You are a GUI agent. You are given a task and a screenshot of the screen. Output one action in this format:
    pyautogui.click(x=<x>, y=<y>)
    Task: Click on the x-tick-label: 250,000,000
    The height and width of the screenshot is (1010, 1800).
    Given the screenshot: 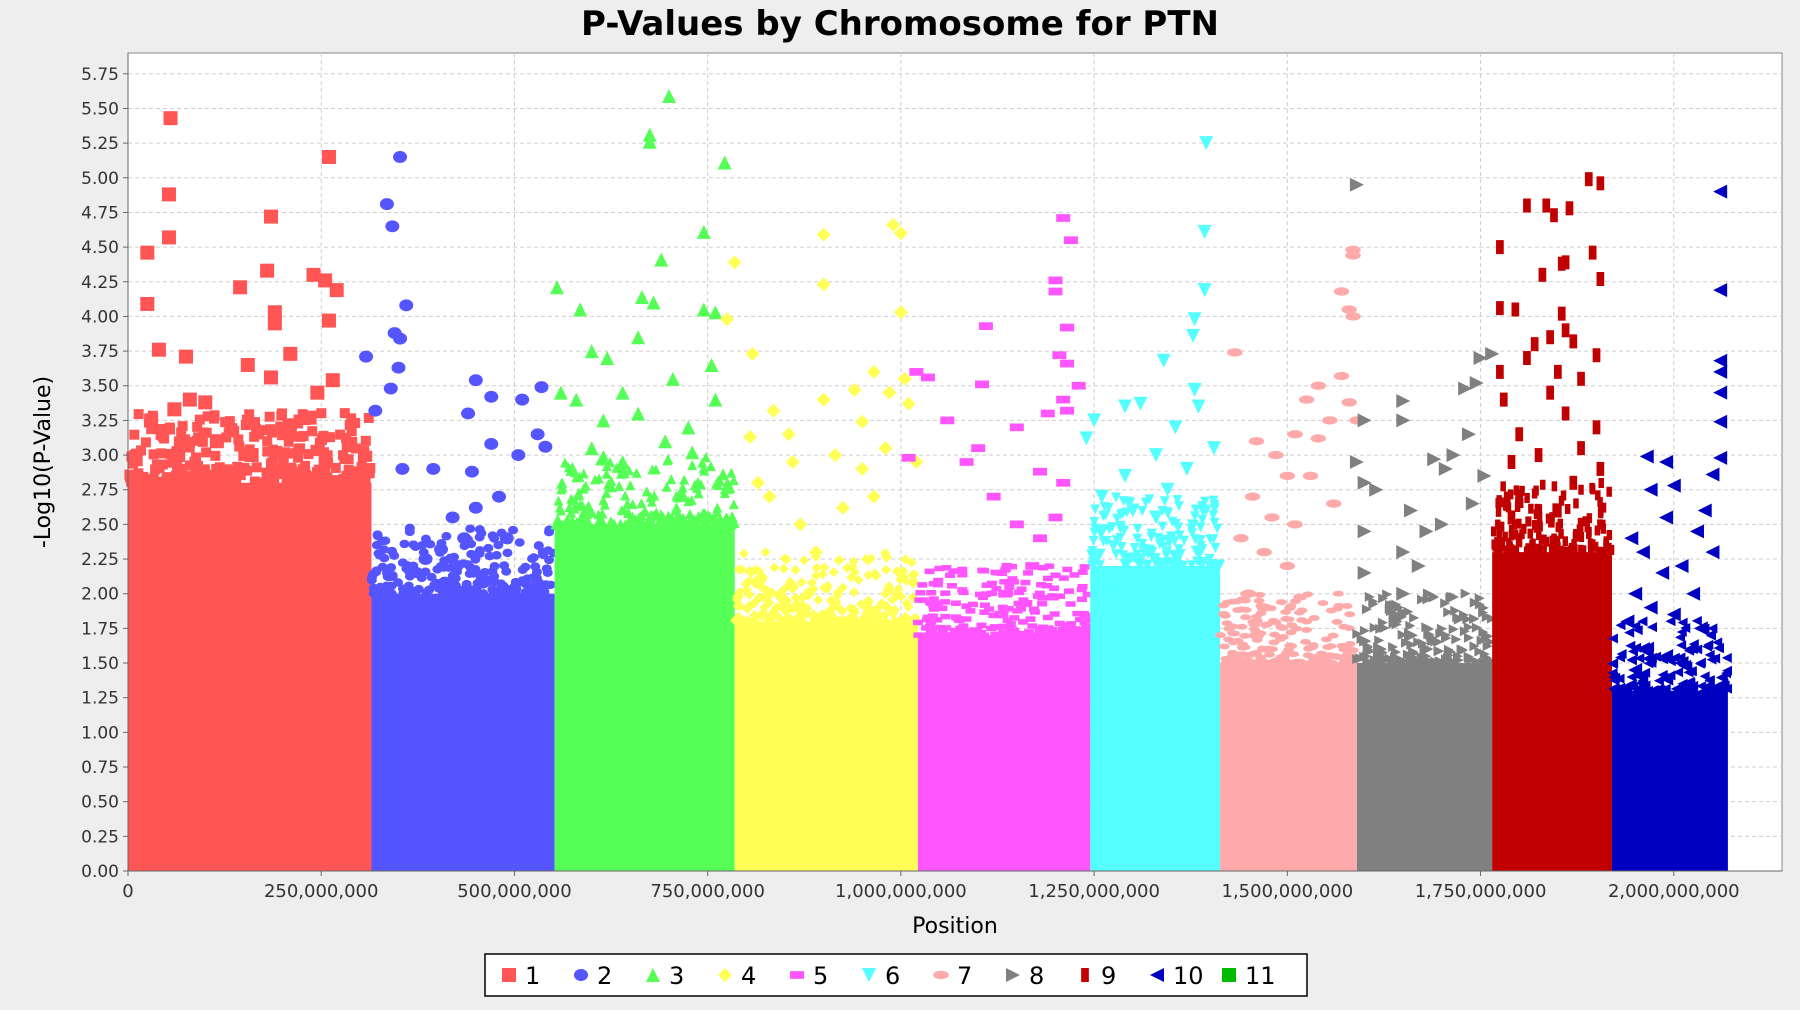 What is the action you would take?
    pyautogui.click(x=321, y=891)
    